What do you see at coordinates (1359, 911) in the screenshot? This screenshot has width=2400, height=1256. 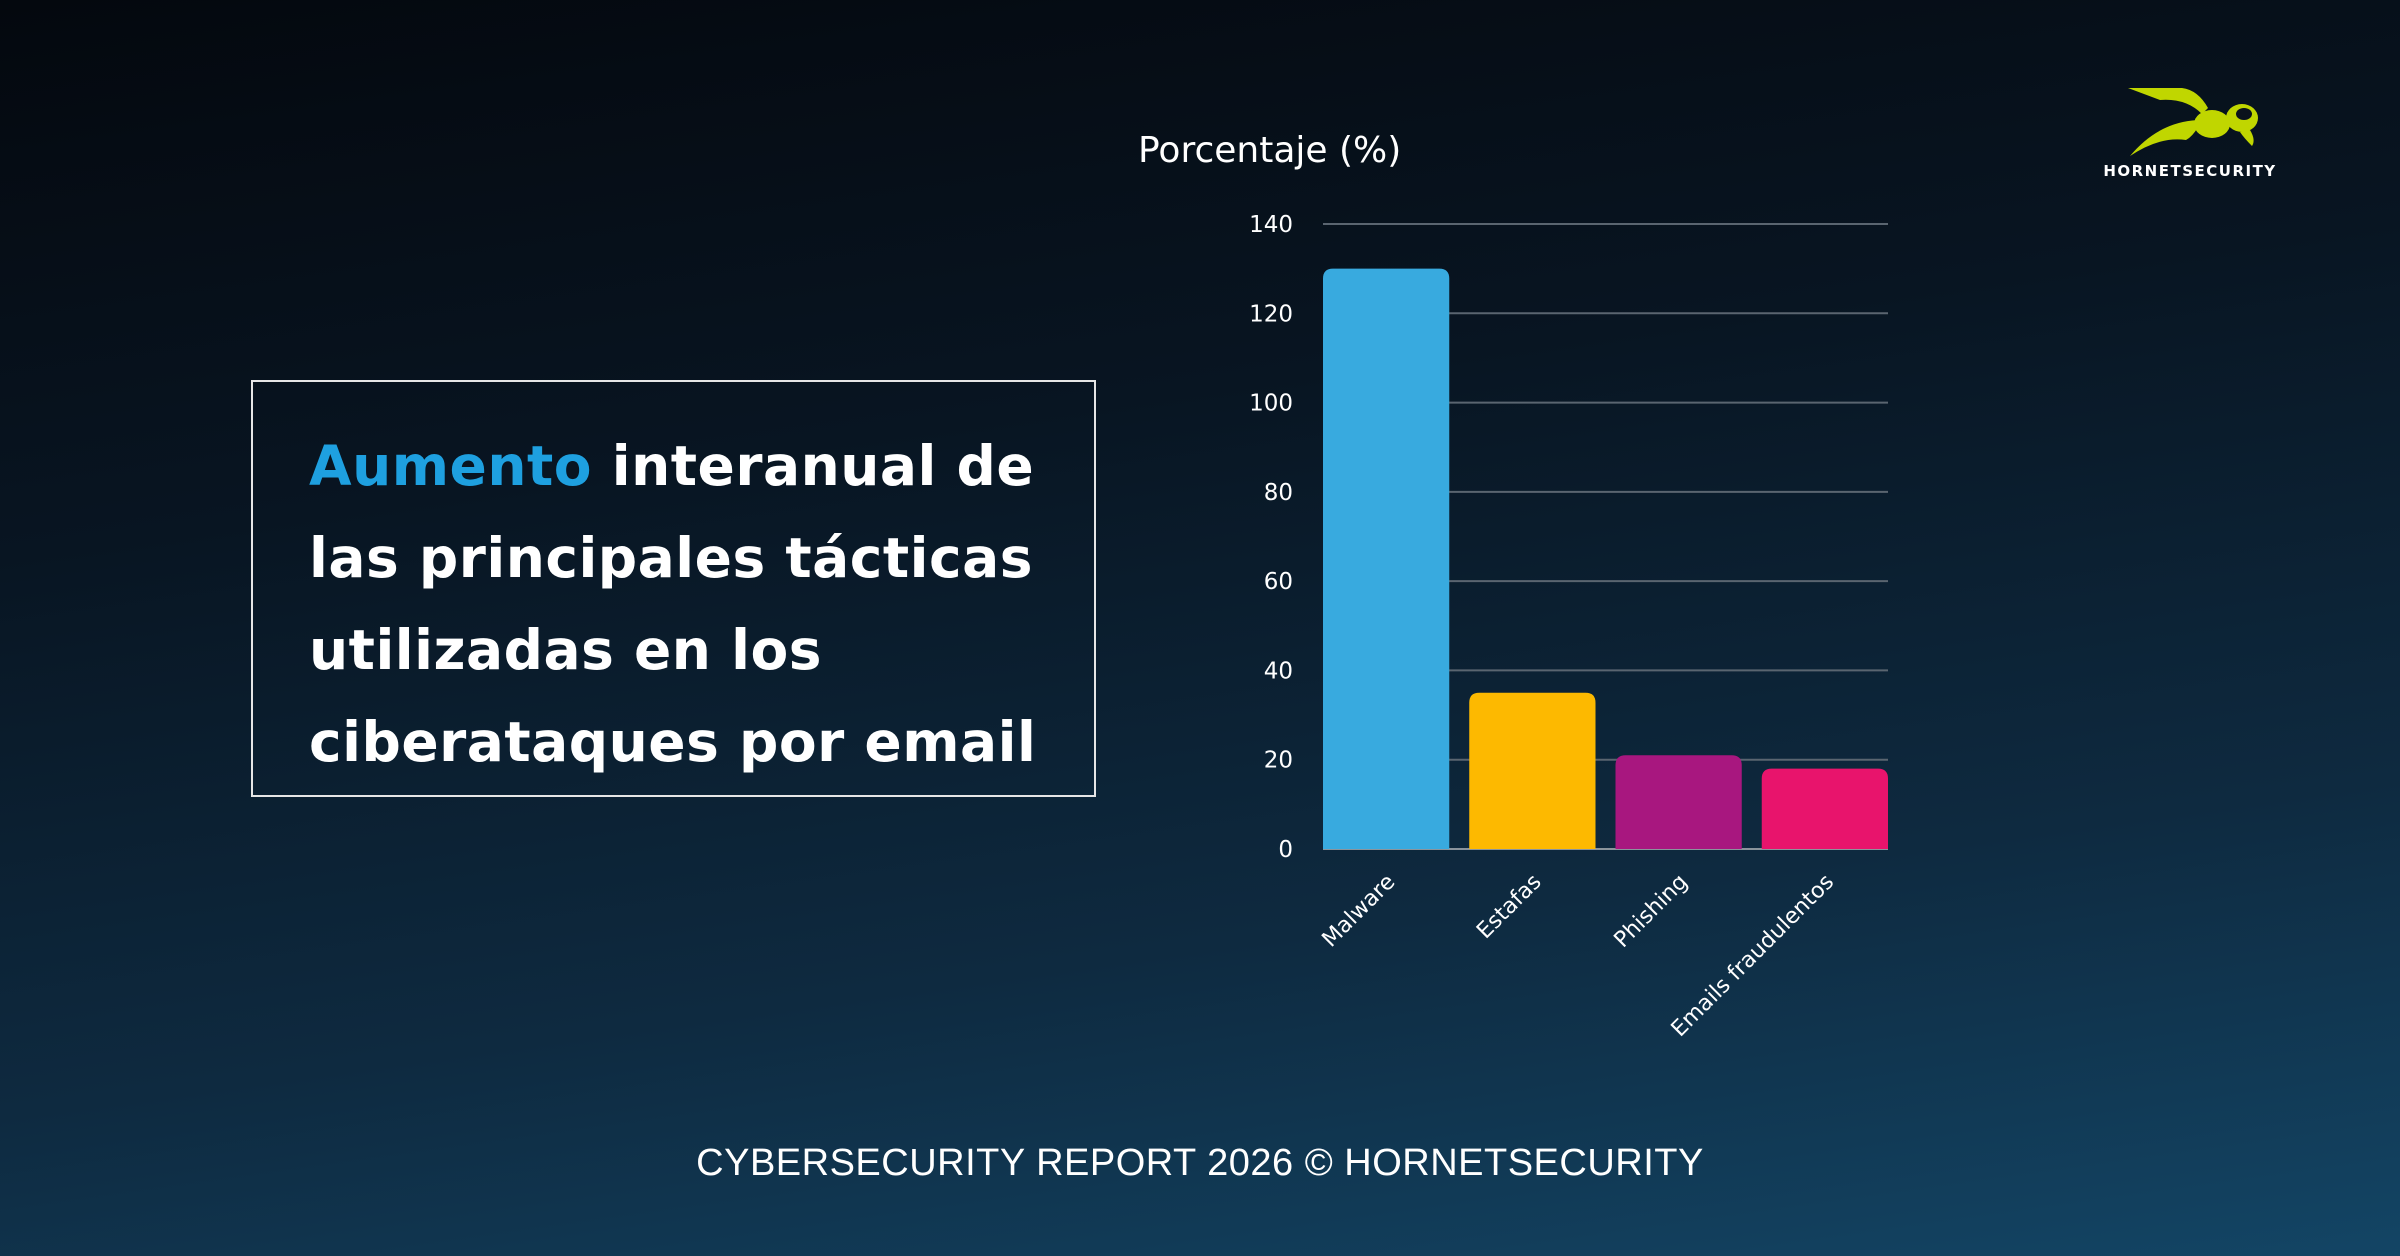 I see `x-tick-label: Malware` at bounding box center [1359, 911].